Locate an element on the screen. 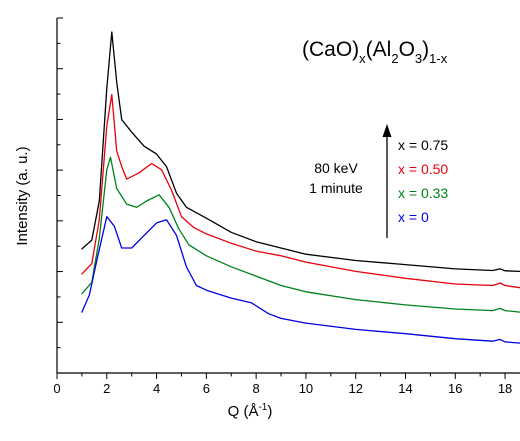 The width and height of the screenshot is (520, 441). y-axis-label: Intensity (a. u.) is located at coordinates (22, 195).